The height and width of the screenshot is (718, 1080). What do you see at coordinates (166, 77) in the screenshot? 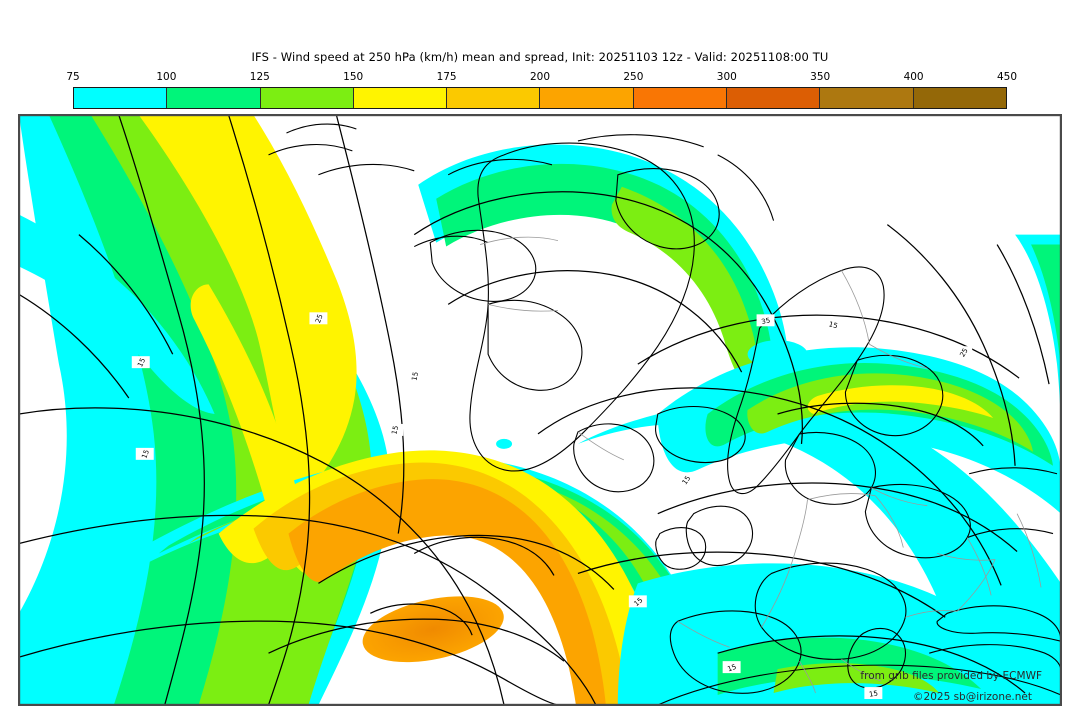
I see `colorbar-tick-100: 100` at bounding box center [166, 77].